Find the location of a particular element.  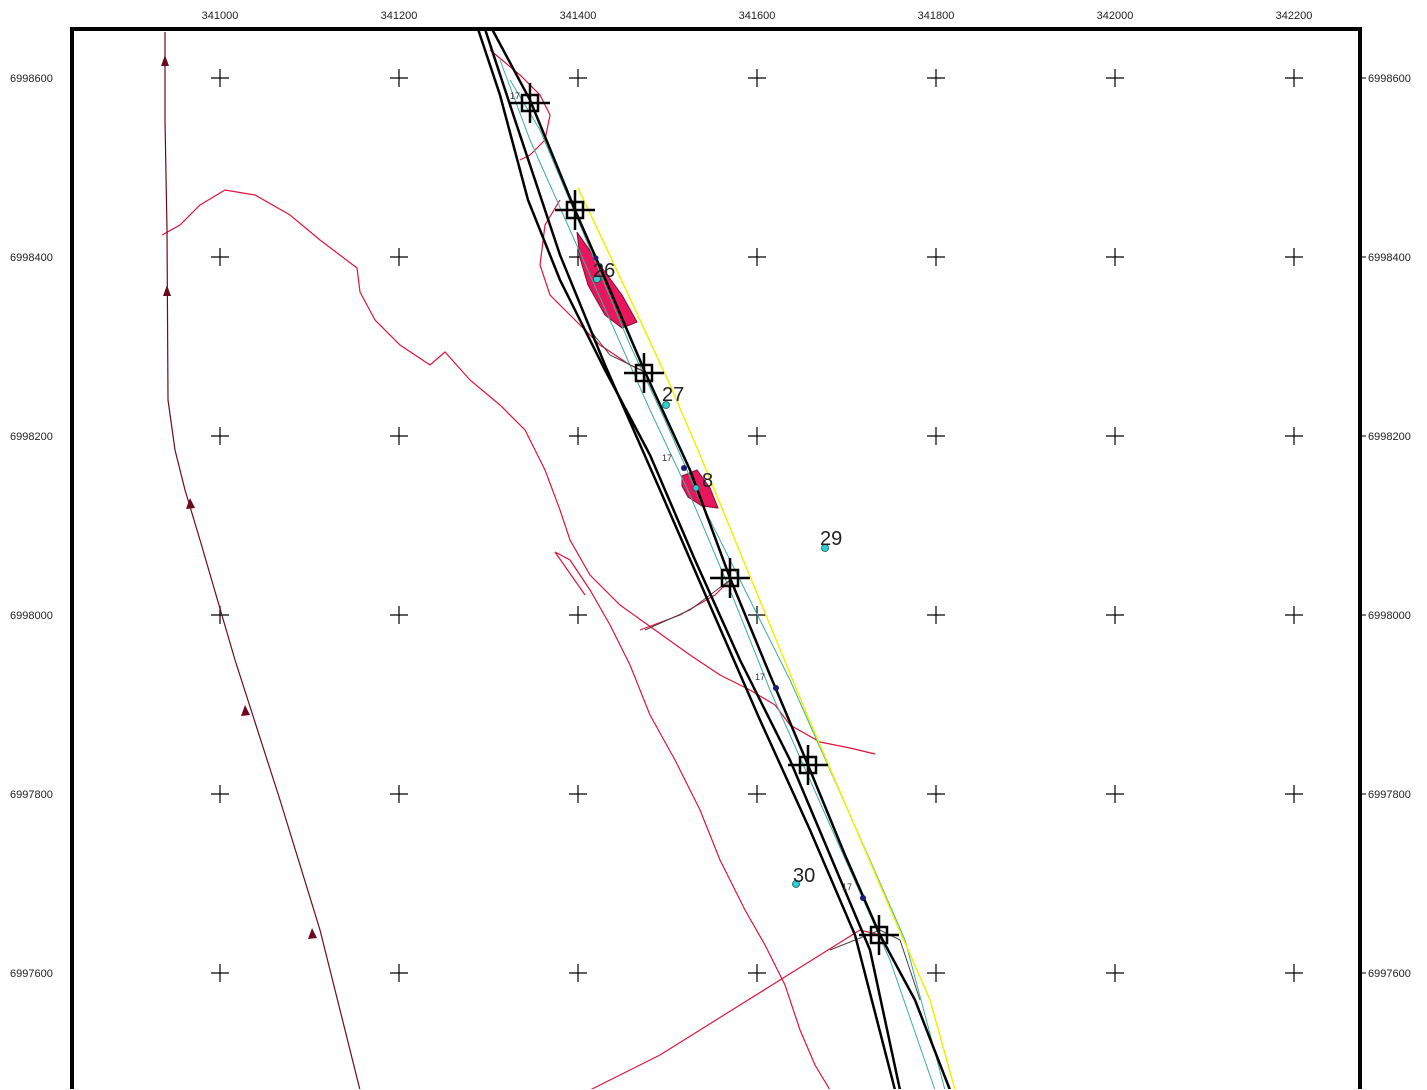

x-tick-label: 341800 is located at coordinates (936, 16).